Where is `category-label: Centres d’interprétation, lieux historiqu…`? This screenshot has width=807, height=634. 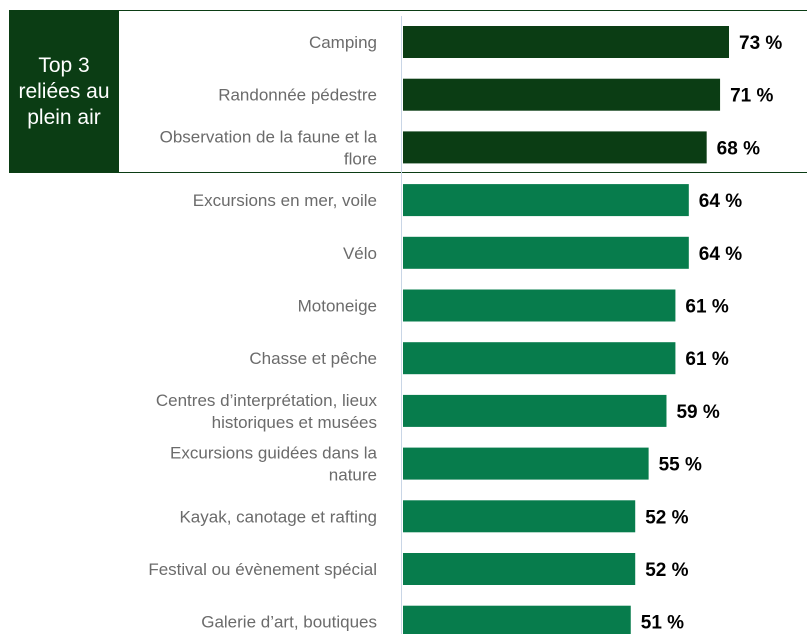 category-label: Centres d’interprétation, lieux historiqu… is located at coordinates (267, 411).